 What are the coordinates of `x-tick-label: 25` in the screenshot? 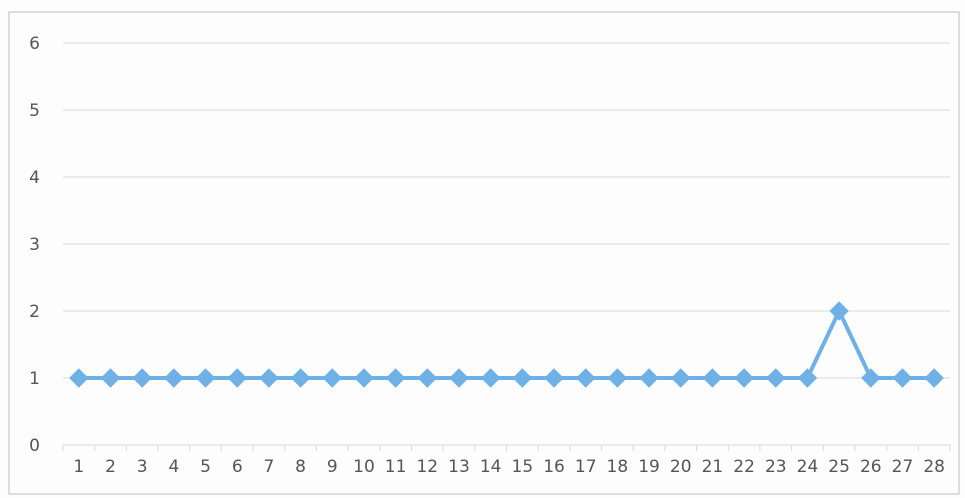 It's located at (839, 467).